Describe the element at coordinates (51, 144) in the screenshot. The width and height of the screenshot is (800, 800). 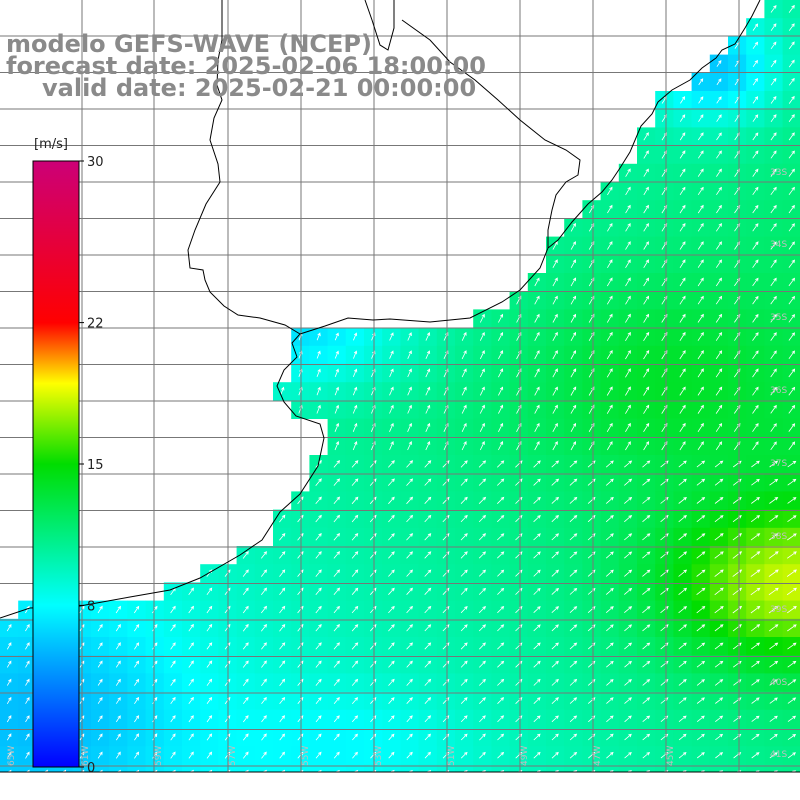
I see `colorbar-unit: [m/s]` at that location.